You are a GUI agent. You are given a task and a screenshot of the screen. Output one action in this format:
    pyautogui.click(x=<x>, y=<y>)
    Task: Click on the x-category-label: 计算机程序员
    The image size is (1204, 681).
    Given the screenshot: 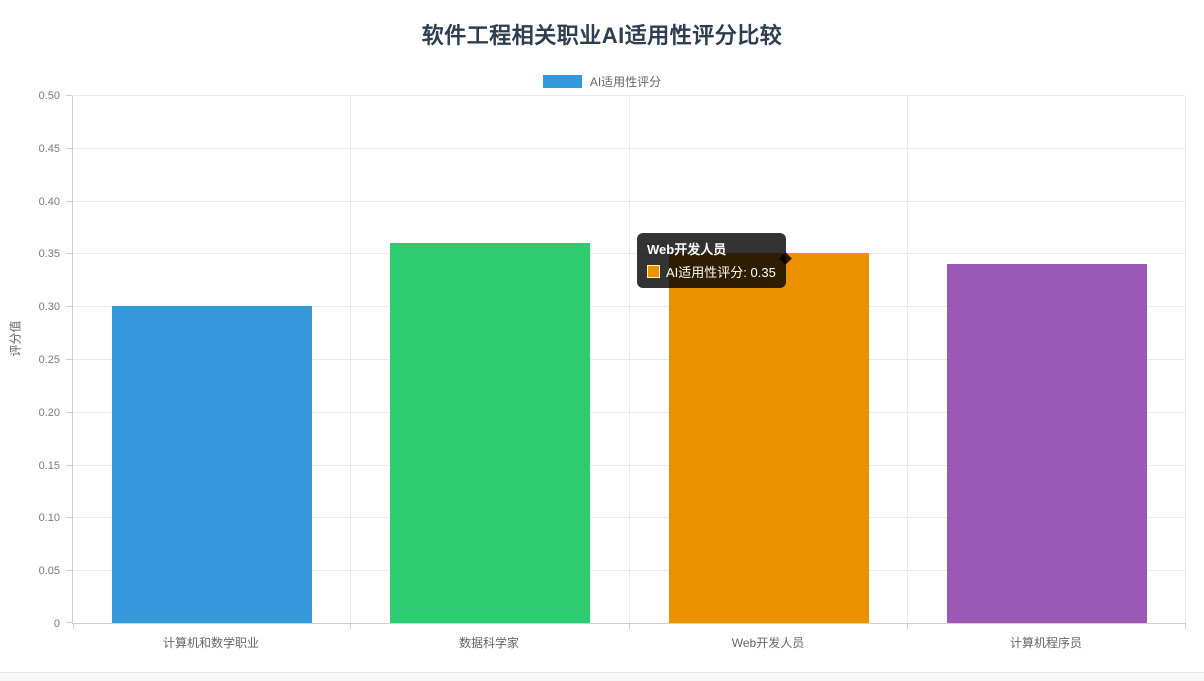 What is the action you would take?
    pyautogui.click(x=1045, y=643)
    